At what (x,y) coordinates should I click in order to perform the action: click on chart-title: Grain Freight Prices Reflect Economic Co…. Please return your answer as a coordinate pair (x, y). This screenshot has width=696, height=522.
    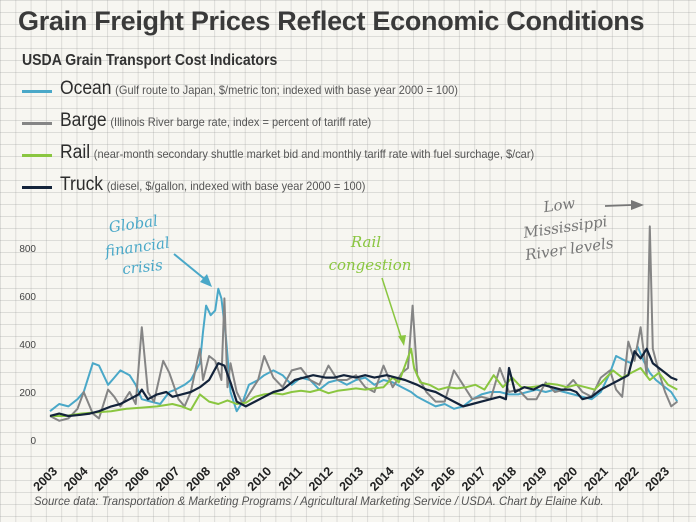
    Looking at the image, I should click on (331, 21).